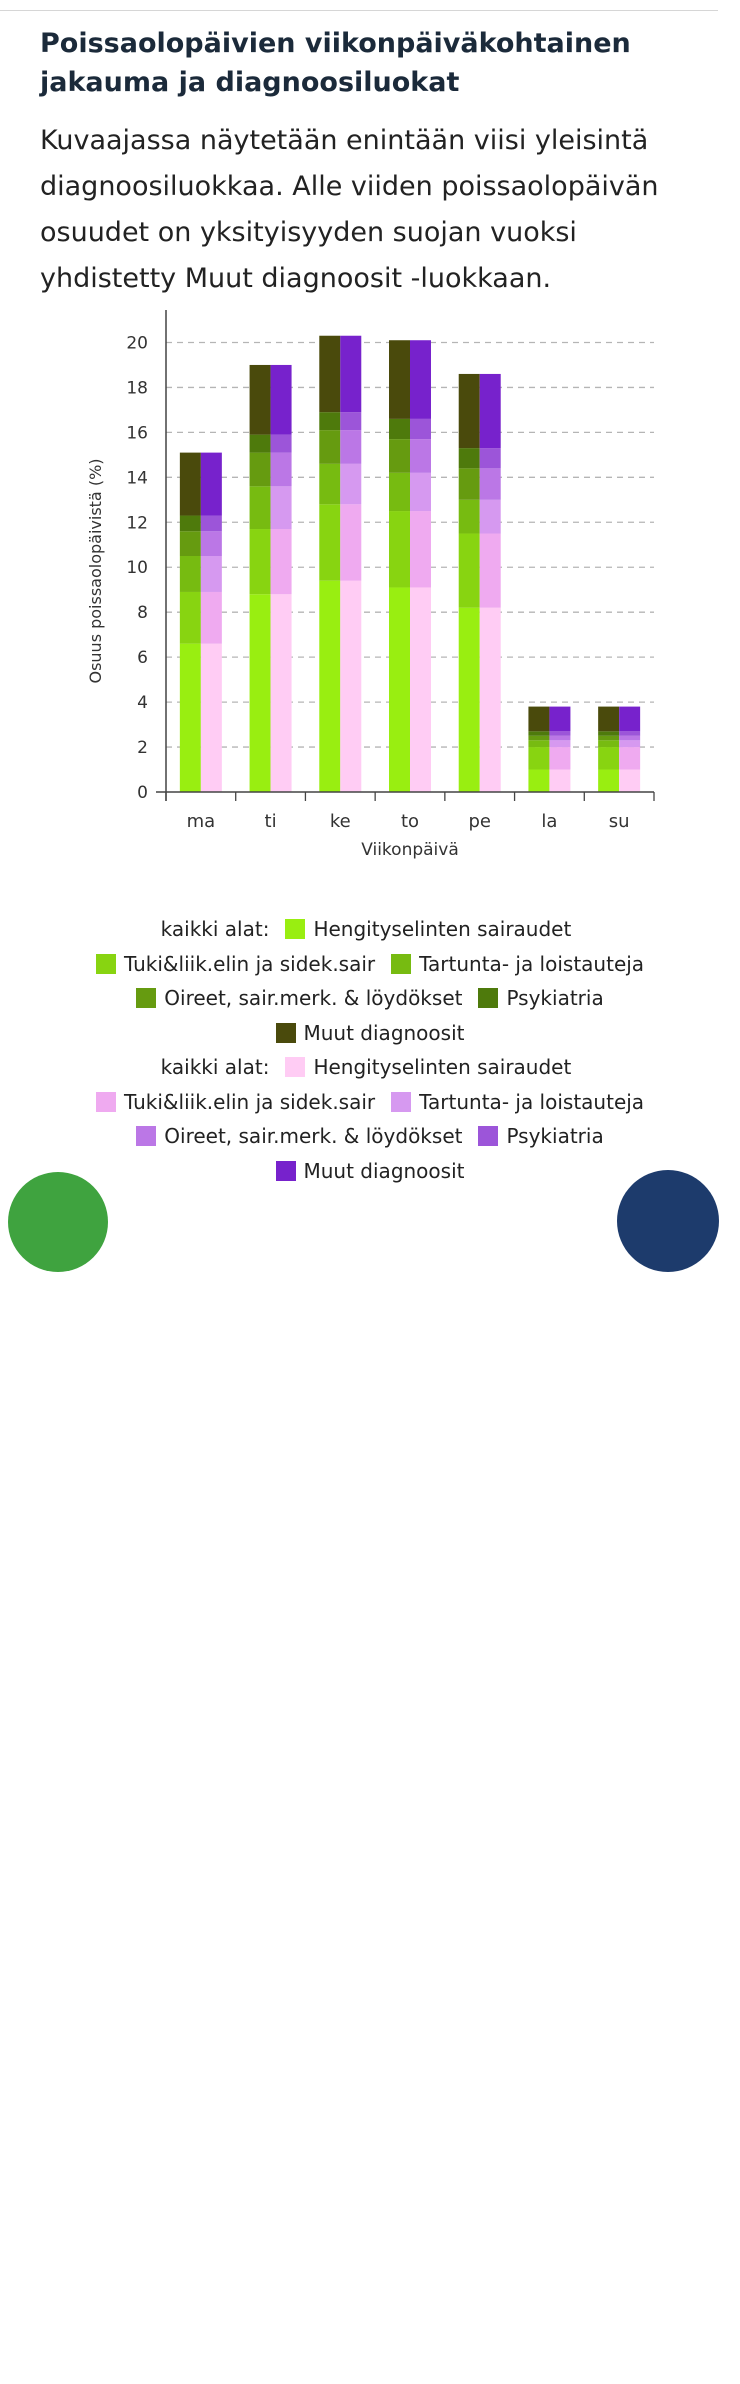 The width and height of the screenshot is (740, 2384). Describe the element at coordinates (619, 821) in the screenshot. I see `x-tick-label: su` at that location.